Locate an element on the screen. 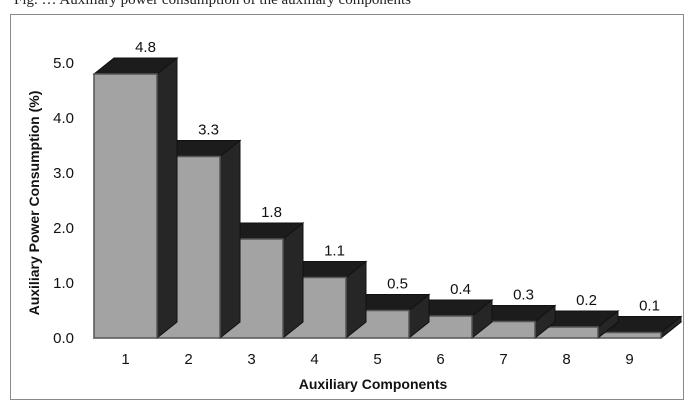 Image resolution: width=696 pixels, height=403 pixels. data-label: 4.8 is located at coordinates (145, 47).